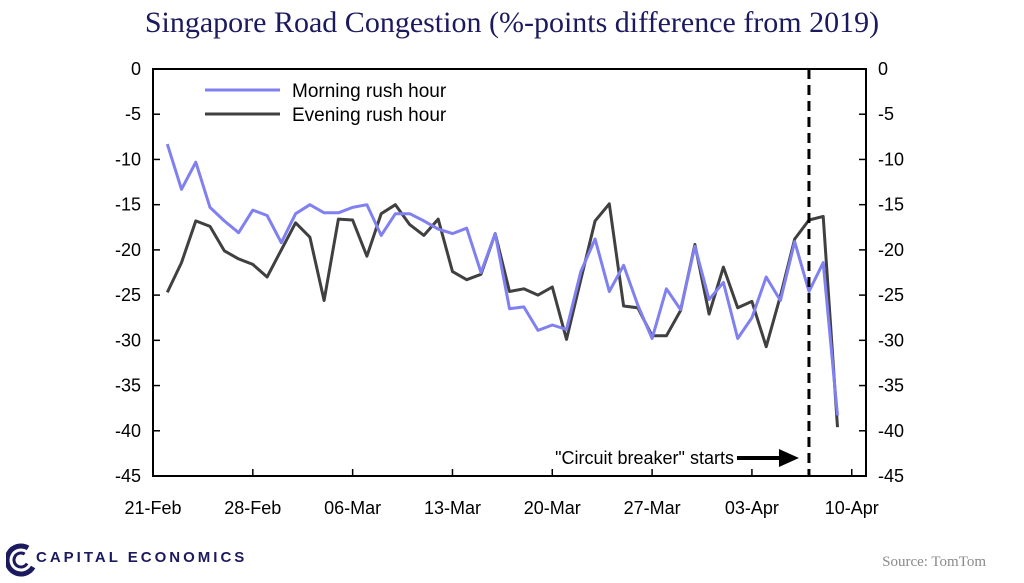  What do you see at coordinates (136, 69) in the screenshot?
I see `y-tick-label-left: 0` at bounding box center [136, 69].